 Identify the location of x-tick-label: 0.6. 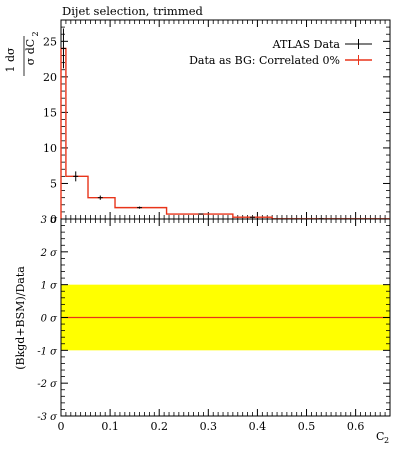
(356, 426).